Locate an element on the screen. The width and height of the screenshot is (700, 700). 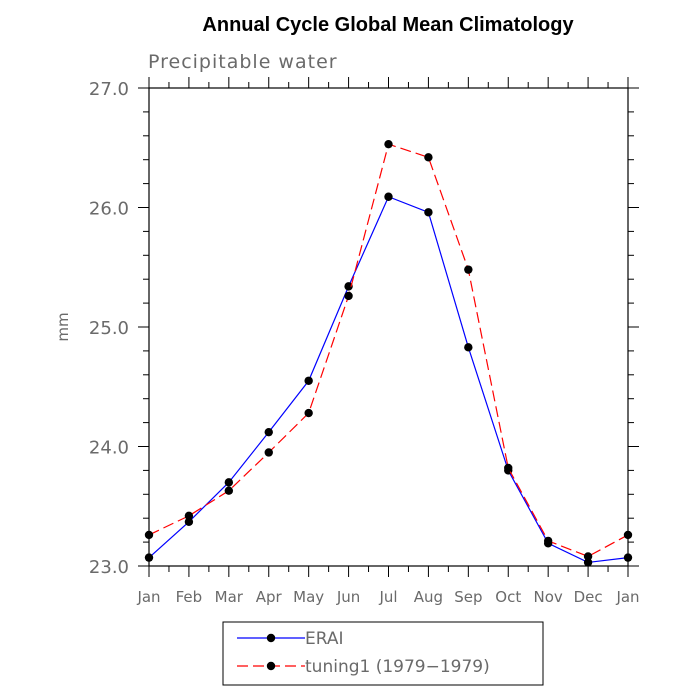
legend: ERAI tuning1 (1979−1979) is located at coordinates (383, 653).